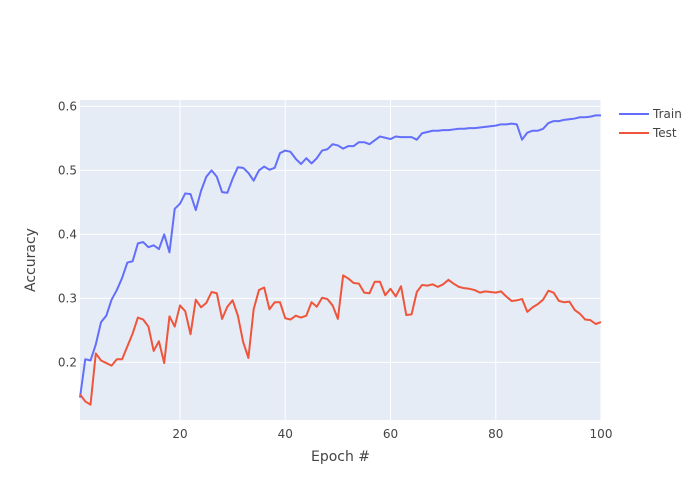  I want to click on y-tick-label: 0.5, so click(67, 170).